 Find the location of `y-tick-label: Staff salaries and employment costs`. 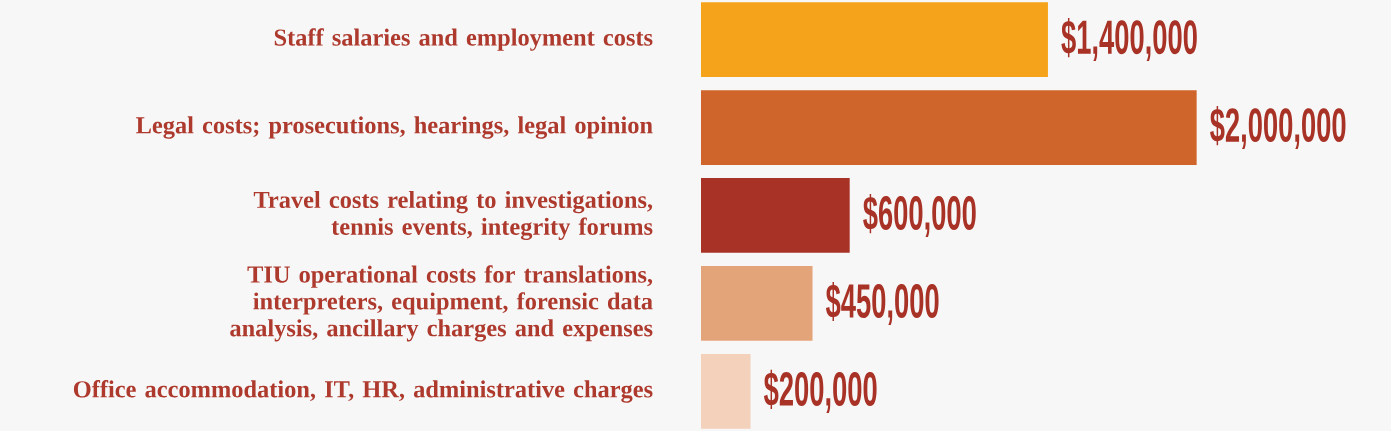

y-tick-label: Staff salaries and employment costs is located at coordinates (463, 39).